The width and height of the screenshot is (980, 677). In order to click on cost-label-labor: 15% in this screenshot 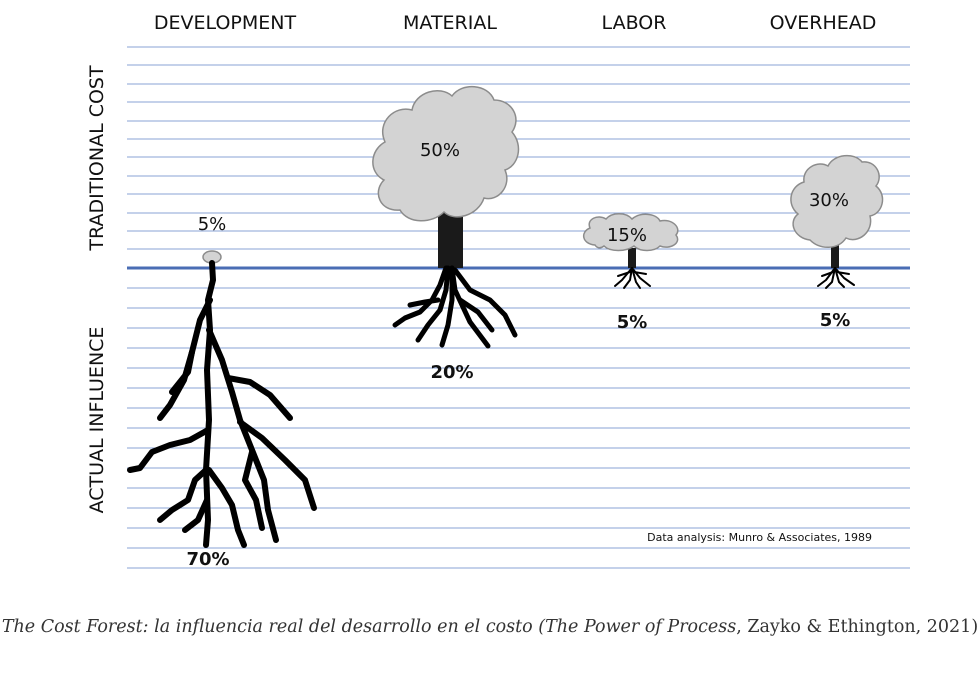, I will do `click(627, 235)`.